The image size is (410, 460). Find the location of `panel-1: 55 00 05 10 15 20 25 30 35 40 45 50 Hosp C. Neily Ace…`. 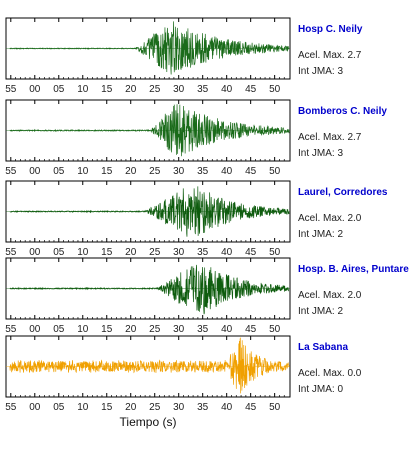

panel-1: 55 00 05 10 15 20 25 30 35 40 45 50 Hosp C. Neily Ace… is located at coordinates (184, 56).